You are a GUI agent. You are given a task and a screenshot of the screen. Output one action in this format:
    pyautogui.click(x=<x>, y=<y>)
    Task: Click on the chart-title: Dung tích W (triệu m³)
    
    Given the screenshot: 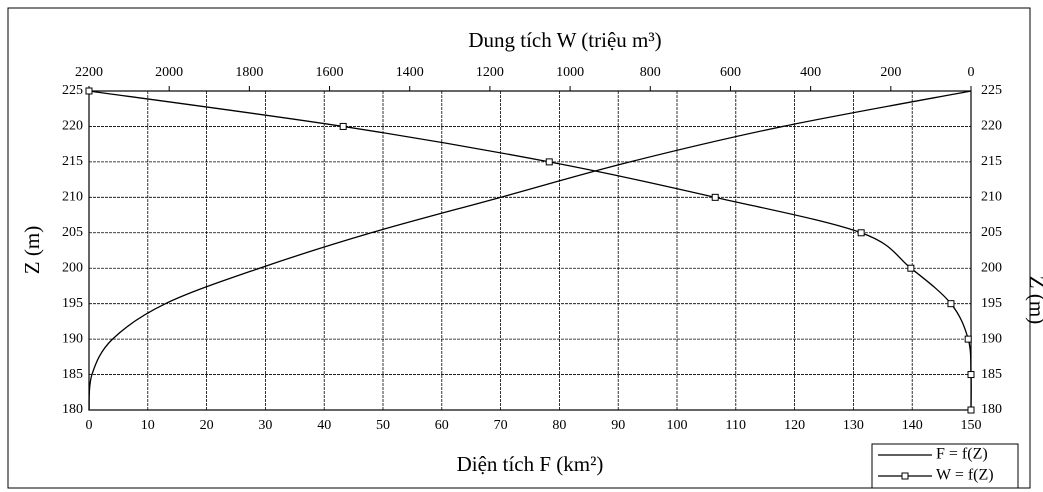 What is the action you would take?
    pyautogui.click(x=564, y=40)
    